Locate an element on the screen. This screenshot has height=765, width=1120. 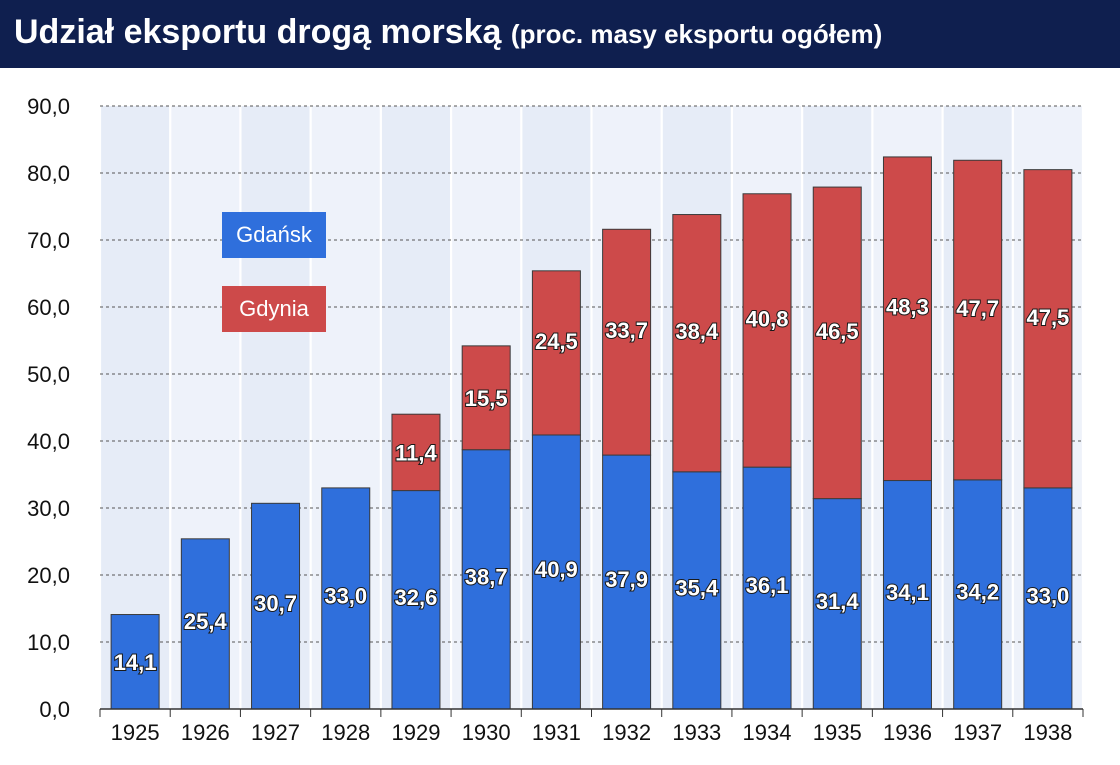
data-label: 36,1 is located at coordinates (767, 585).